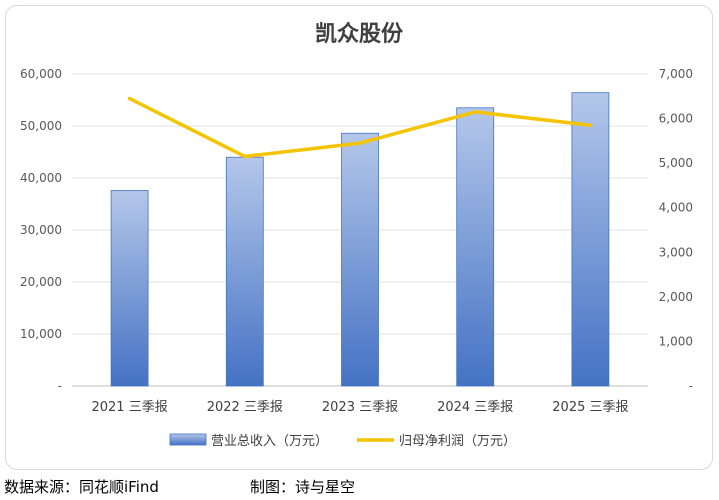 The width and height of the screenshot is (719, 500). What do you see at coordinates (676, 74) in the screenshot?
I see `right-tick-label: 7,000` at bounding box center [676, 74].